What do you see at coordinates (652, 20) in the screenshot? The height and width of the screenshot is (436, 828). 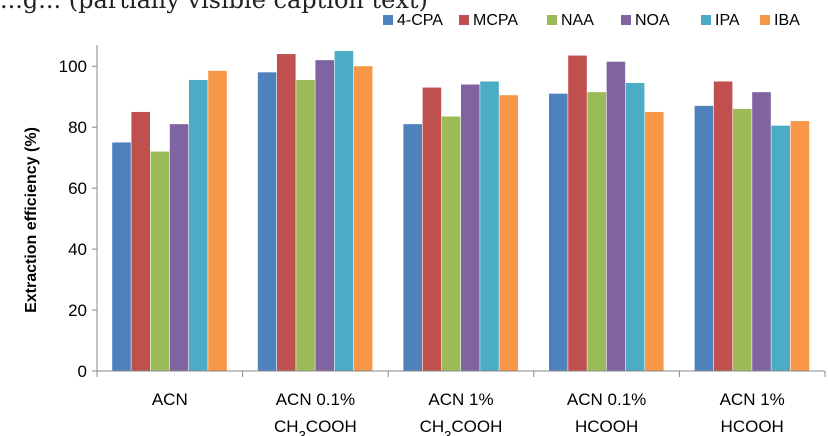 I see `legend-label-noa: NOA` at bounding box center [652, 20].